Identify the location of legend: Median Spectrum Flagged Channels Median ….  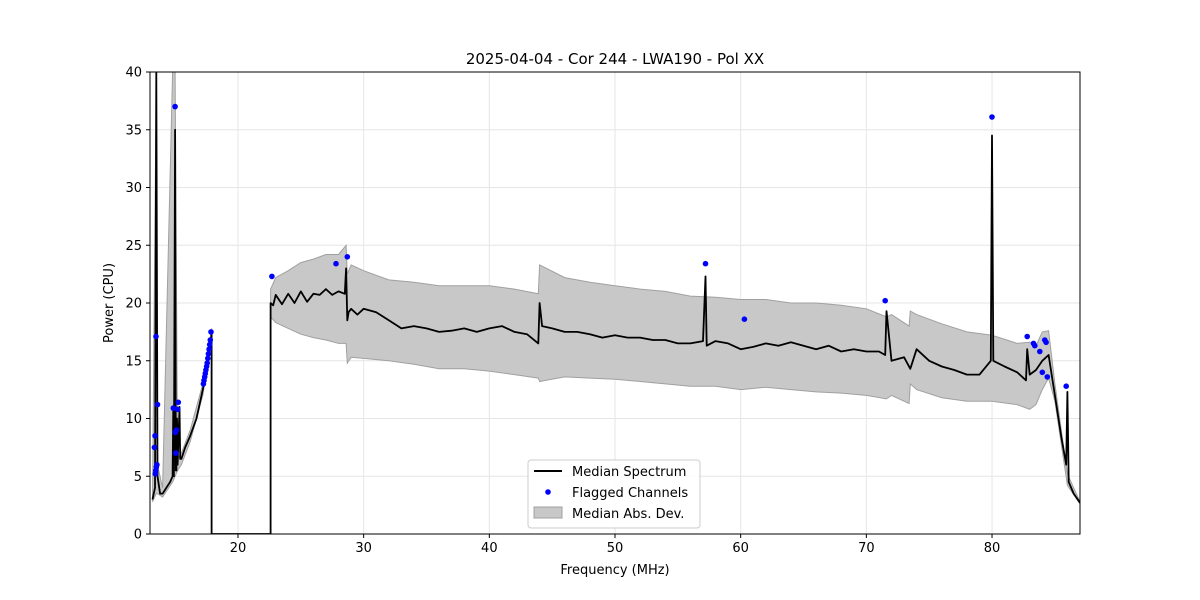
(614, 494).